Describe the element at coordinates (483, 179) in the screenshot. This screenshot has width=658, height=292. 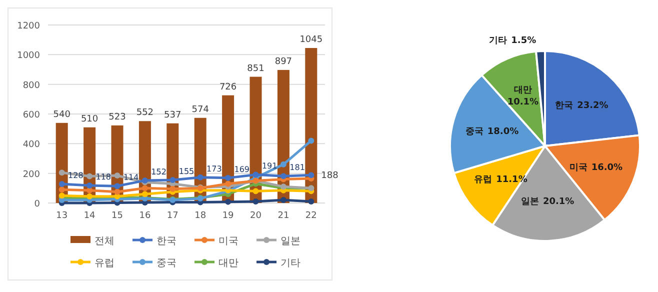
I see `slice-label: 유럽` at that location.